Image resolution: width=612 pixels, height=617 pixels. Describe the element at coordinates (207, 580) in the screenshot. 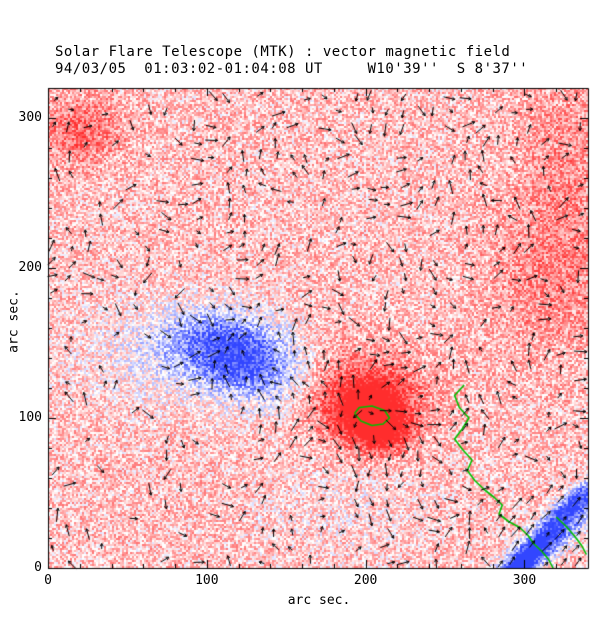

I see `x-tick-label: 100` at that location.